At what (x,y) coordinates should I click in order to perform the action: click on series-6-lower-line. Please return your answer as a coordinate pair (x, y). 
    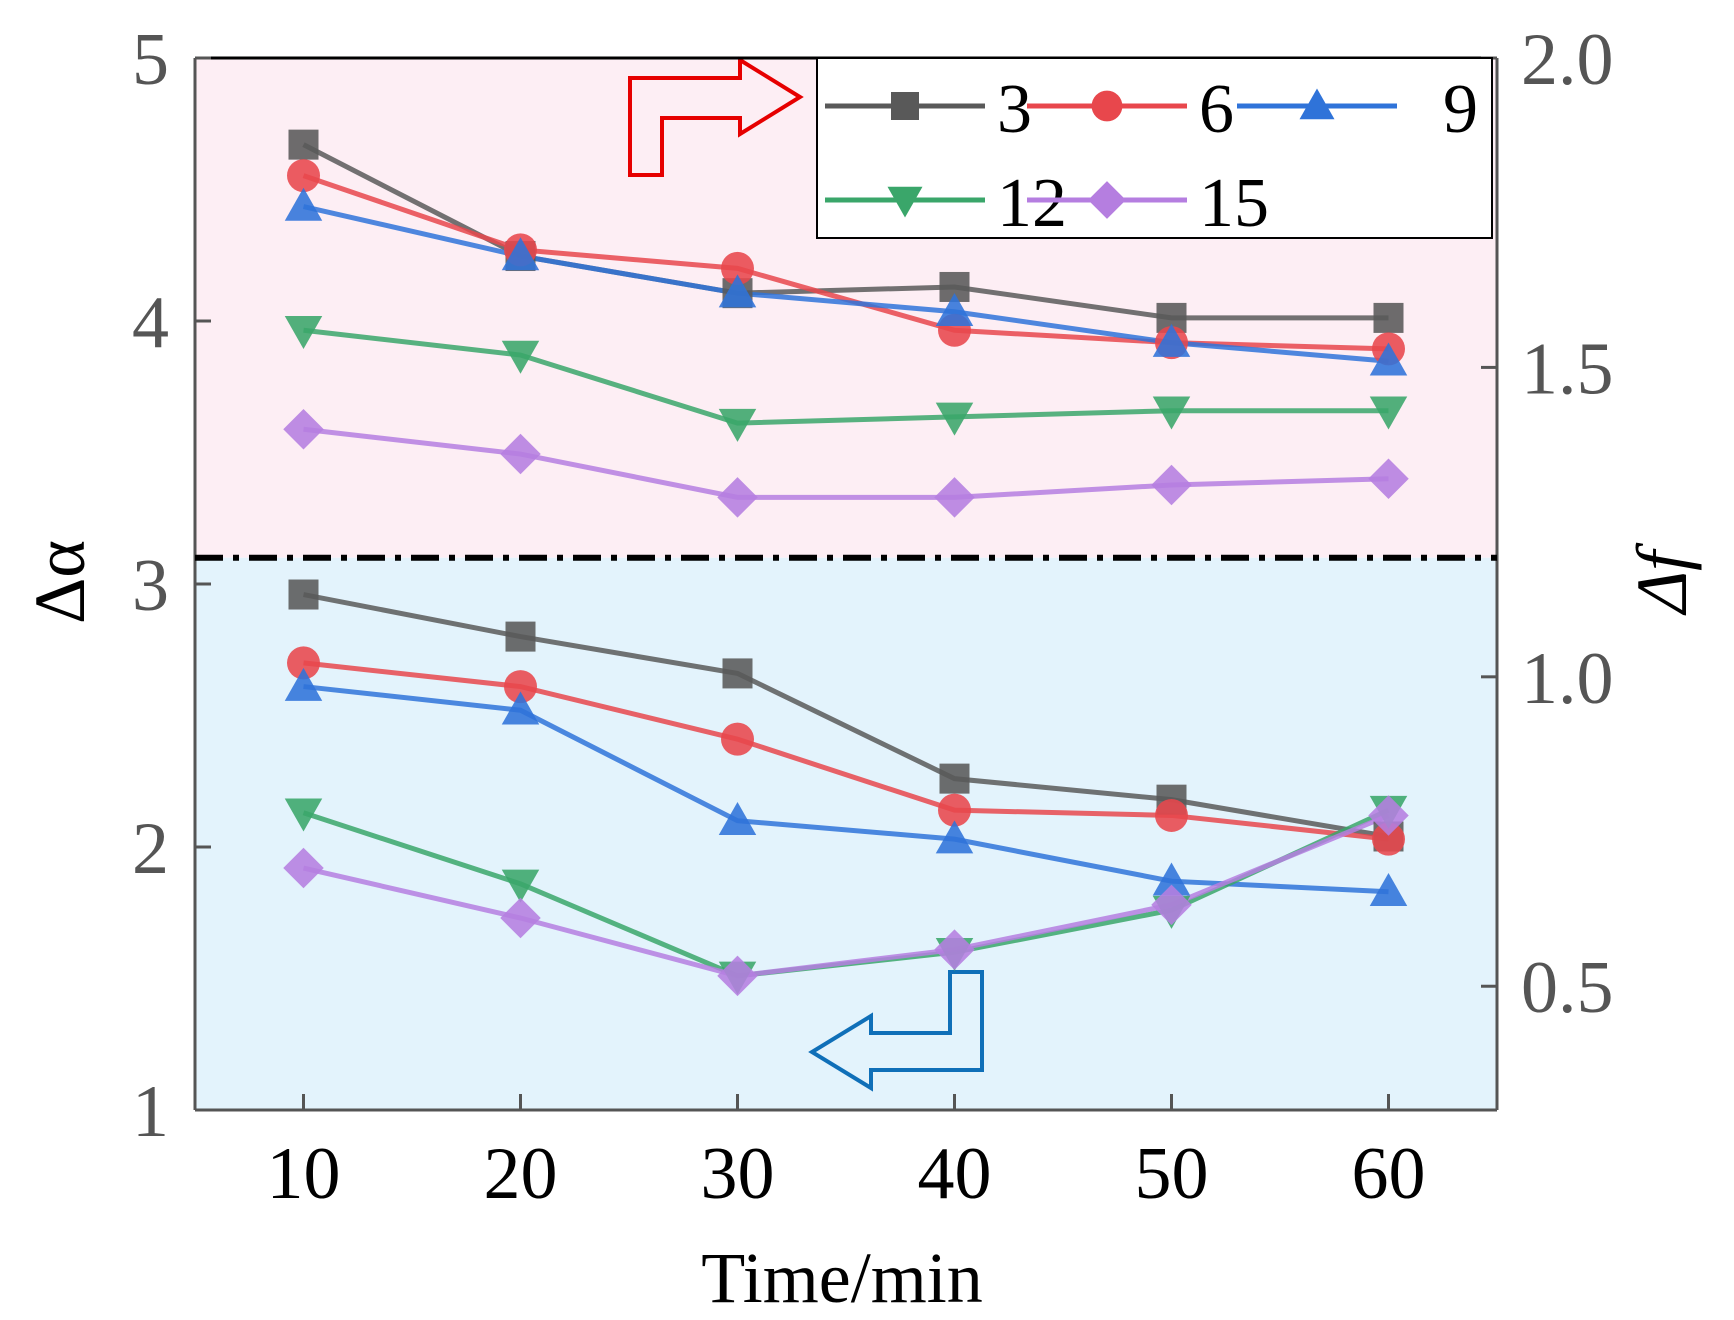
    Looking at the image, I should click on (846, 751).